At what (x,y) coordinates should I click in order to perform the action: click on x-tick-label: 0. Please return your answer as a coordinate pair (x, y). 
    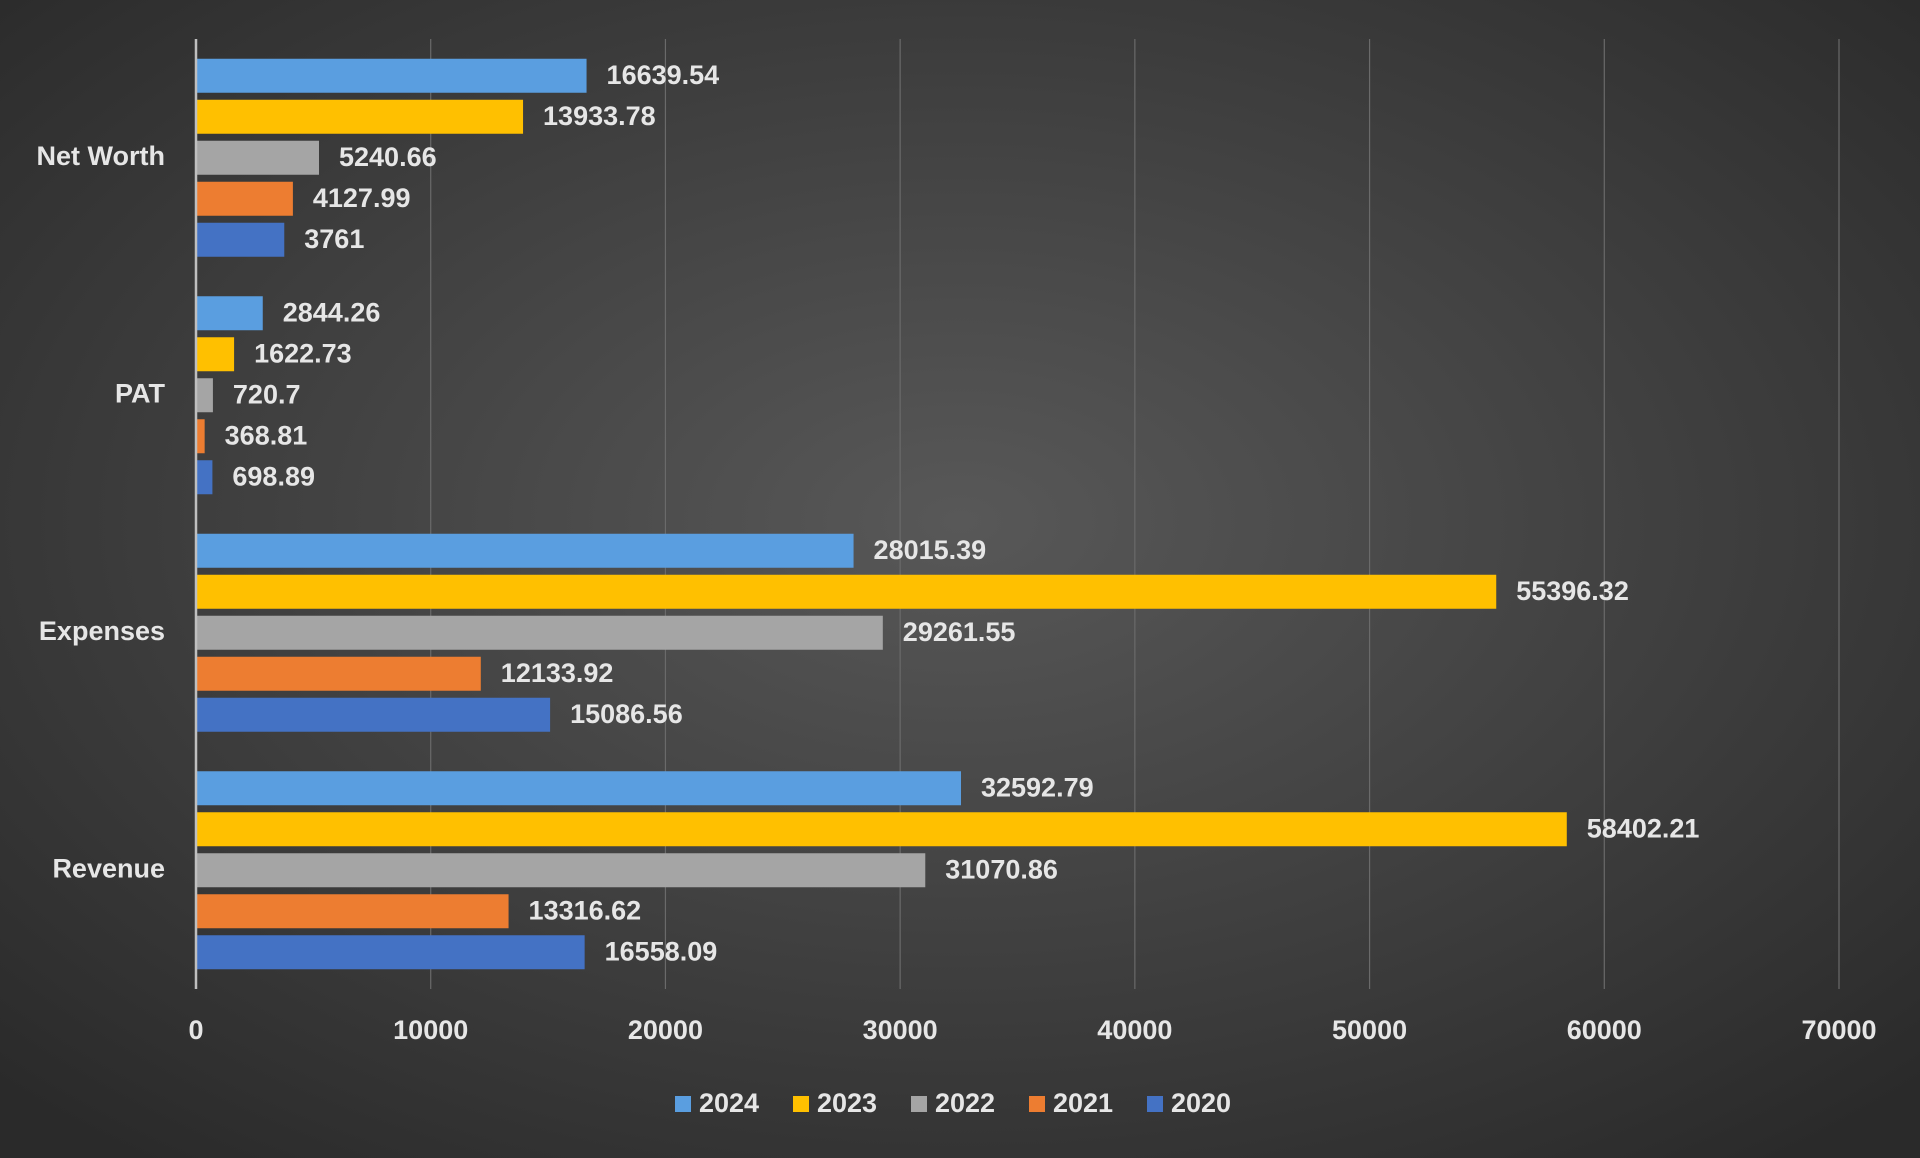
    Looking at the image, I should click on (195, 1030).